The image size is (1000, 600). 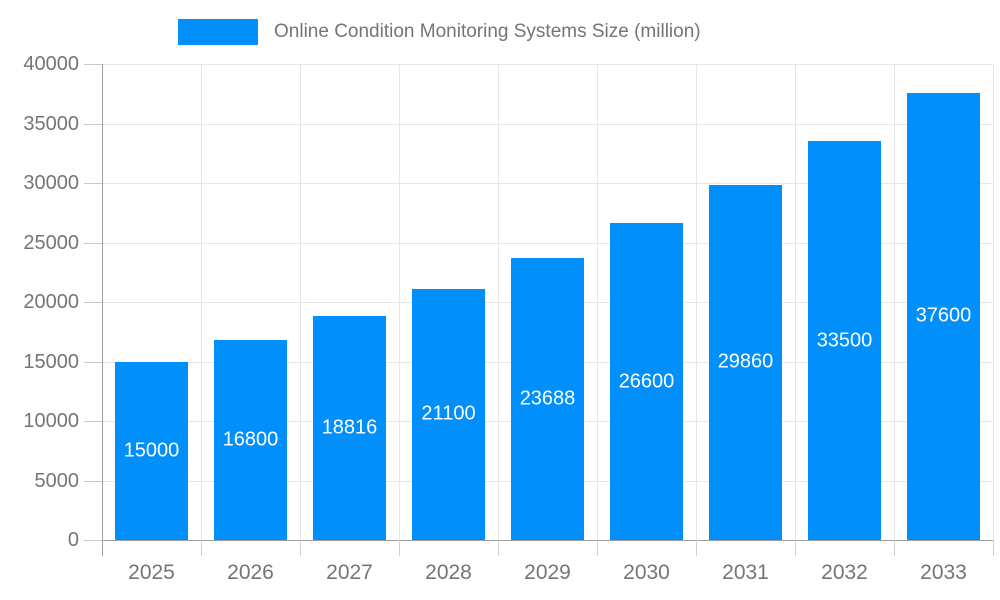 I want to click on bar-value-label: 23688, so click(x=547, y=398).